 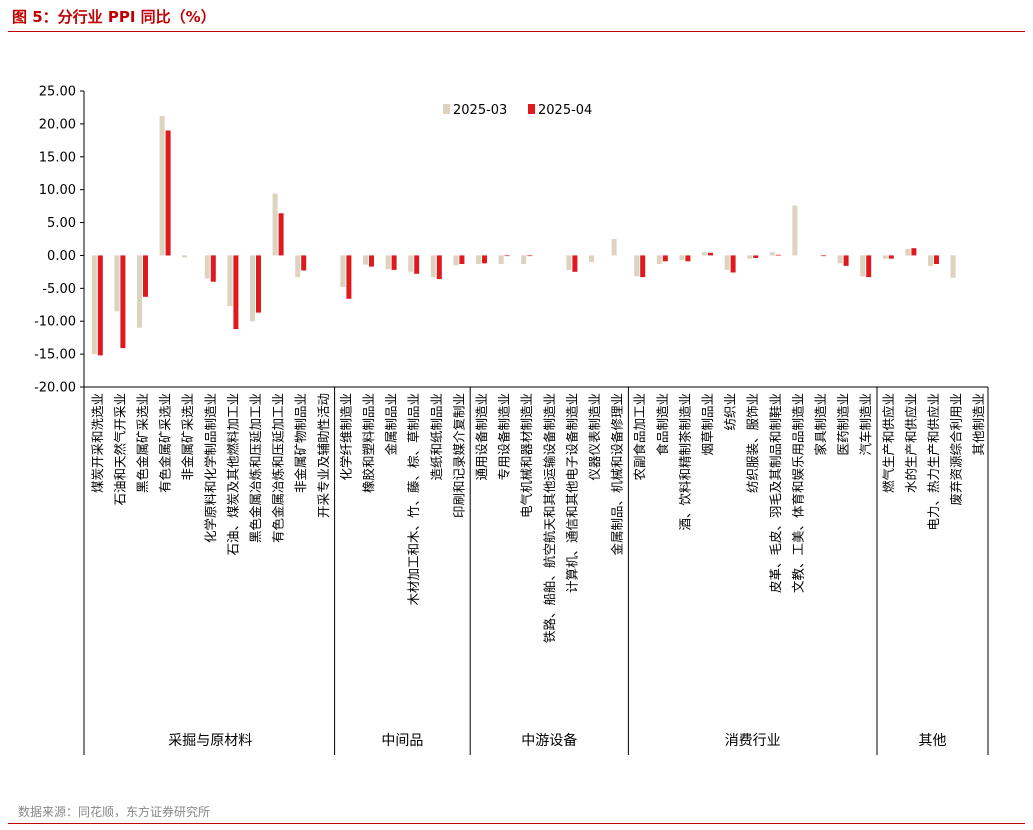 What do you see at coordinates (480, 110) in the screenshot?
I see `legend-label-0: 2025-03` at bounding box center [480, 110].